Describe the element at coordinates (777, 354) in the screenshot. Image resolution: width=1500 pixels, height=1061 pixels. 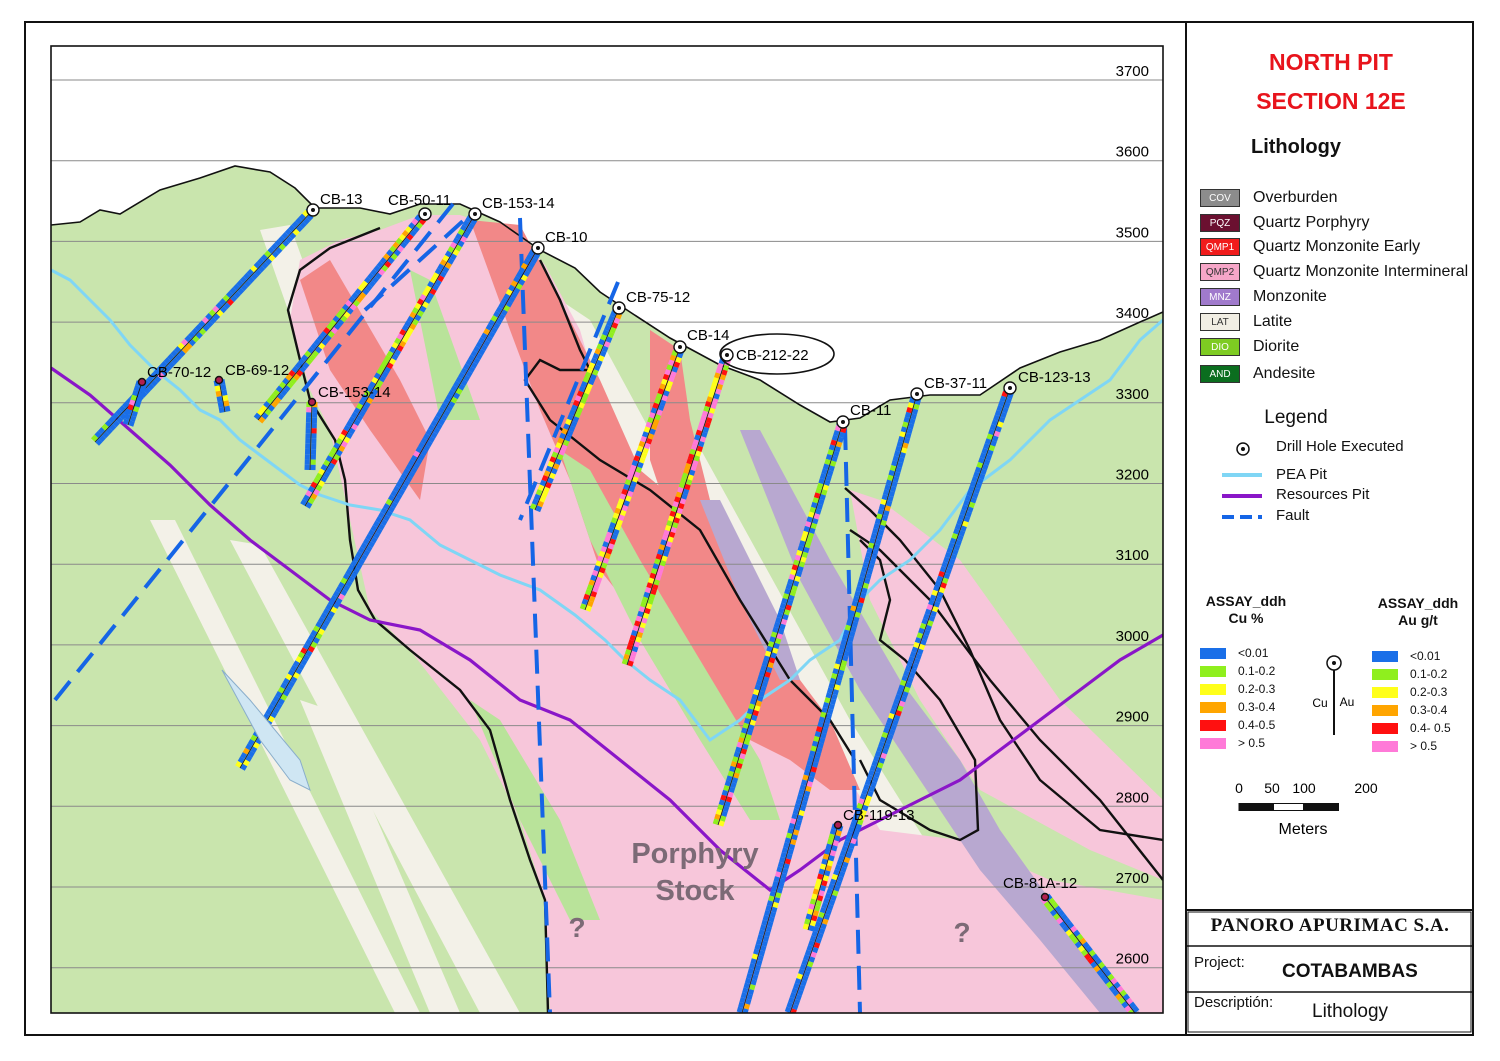
I see `highlight-ellipse` at that location.